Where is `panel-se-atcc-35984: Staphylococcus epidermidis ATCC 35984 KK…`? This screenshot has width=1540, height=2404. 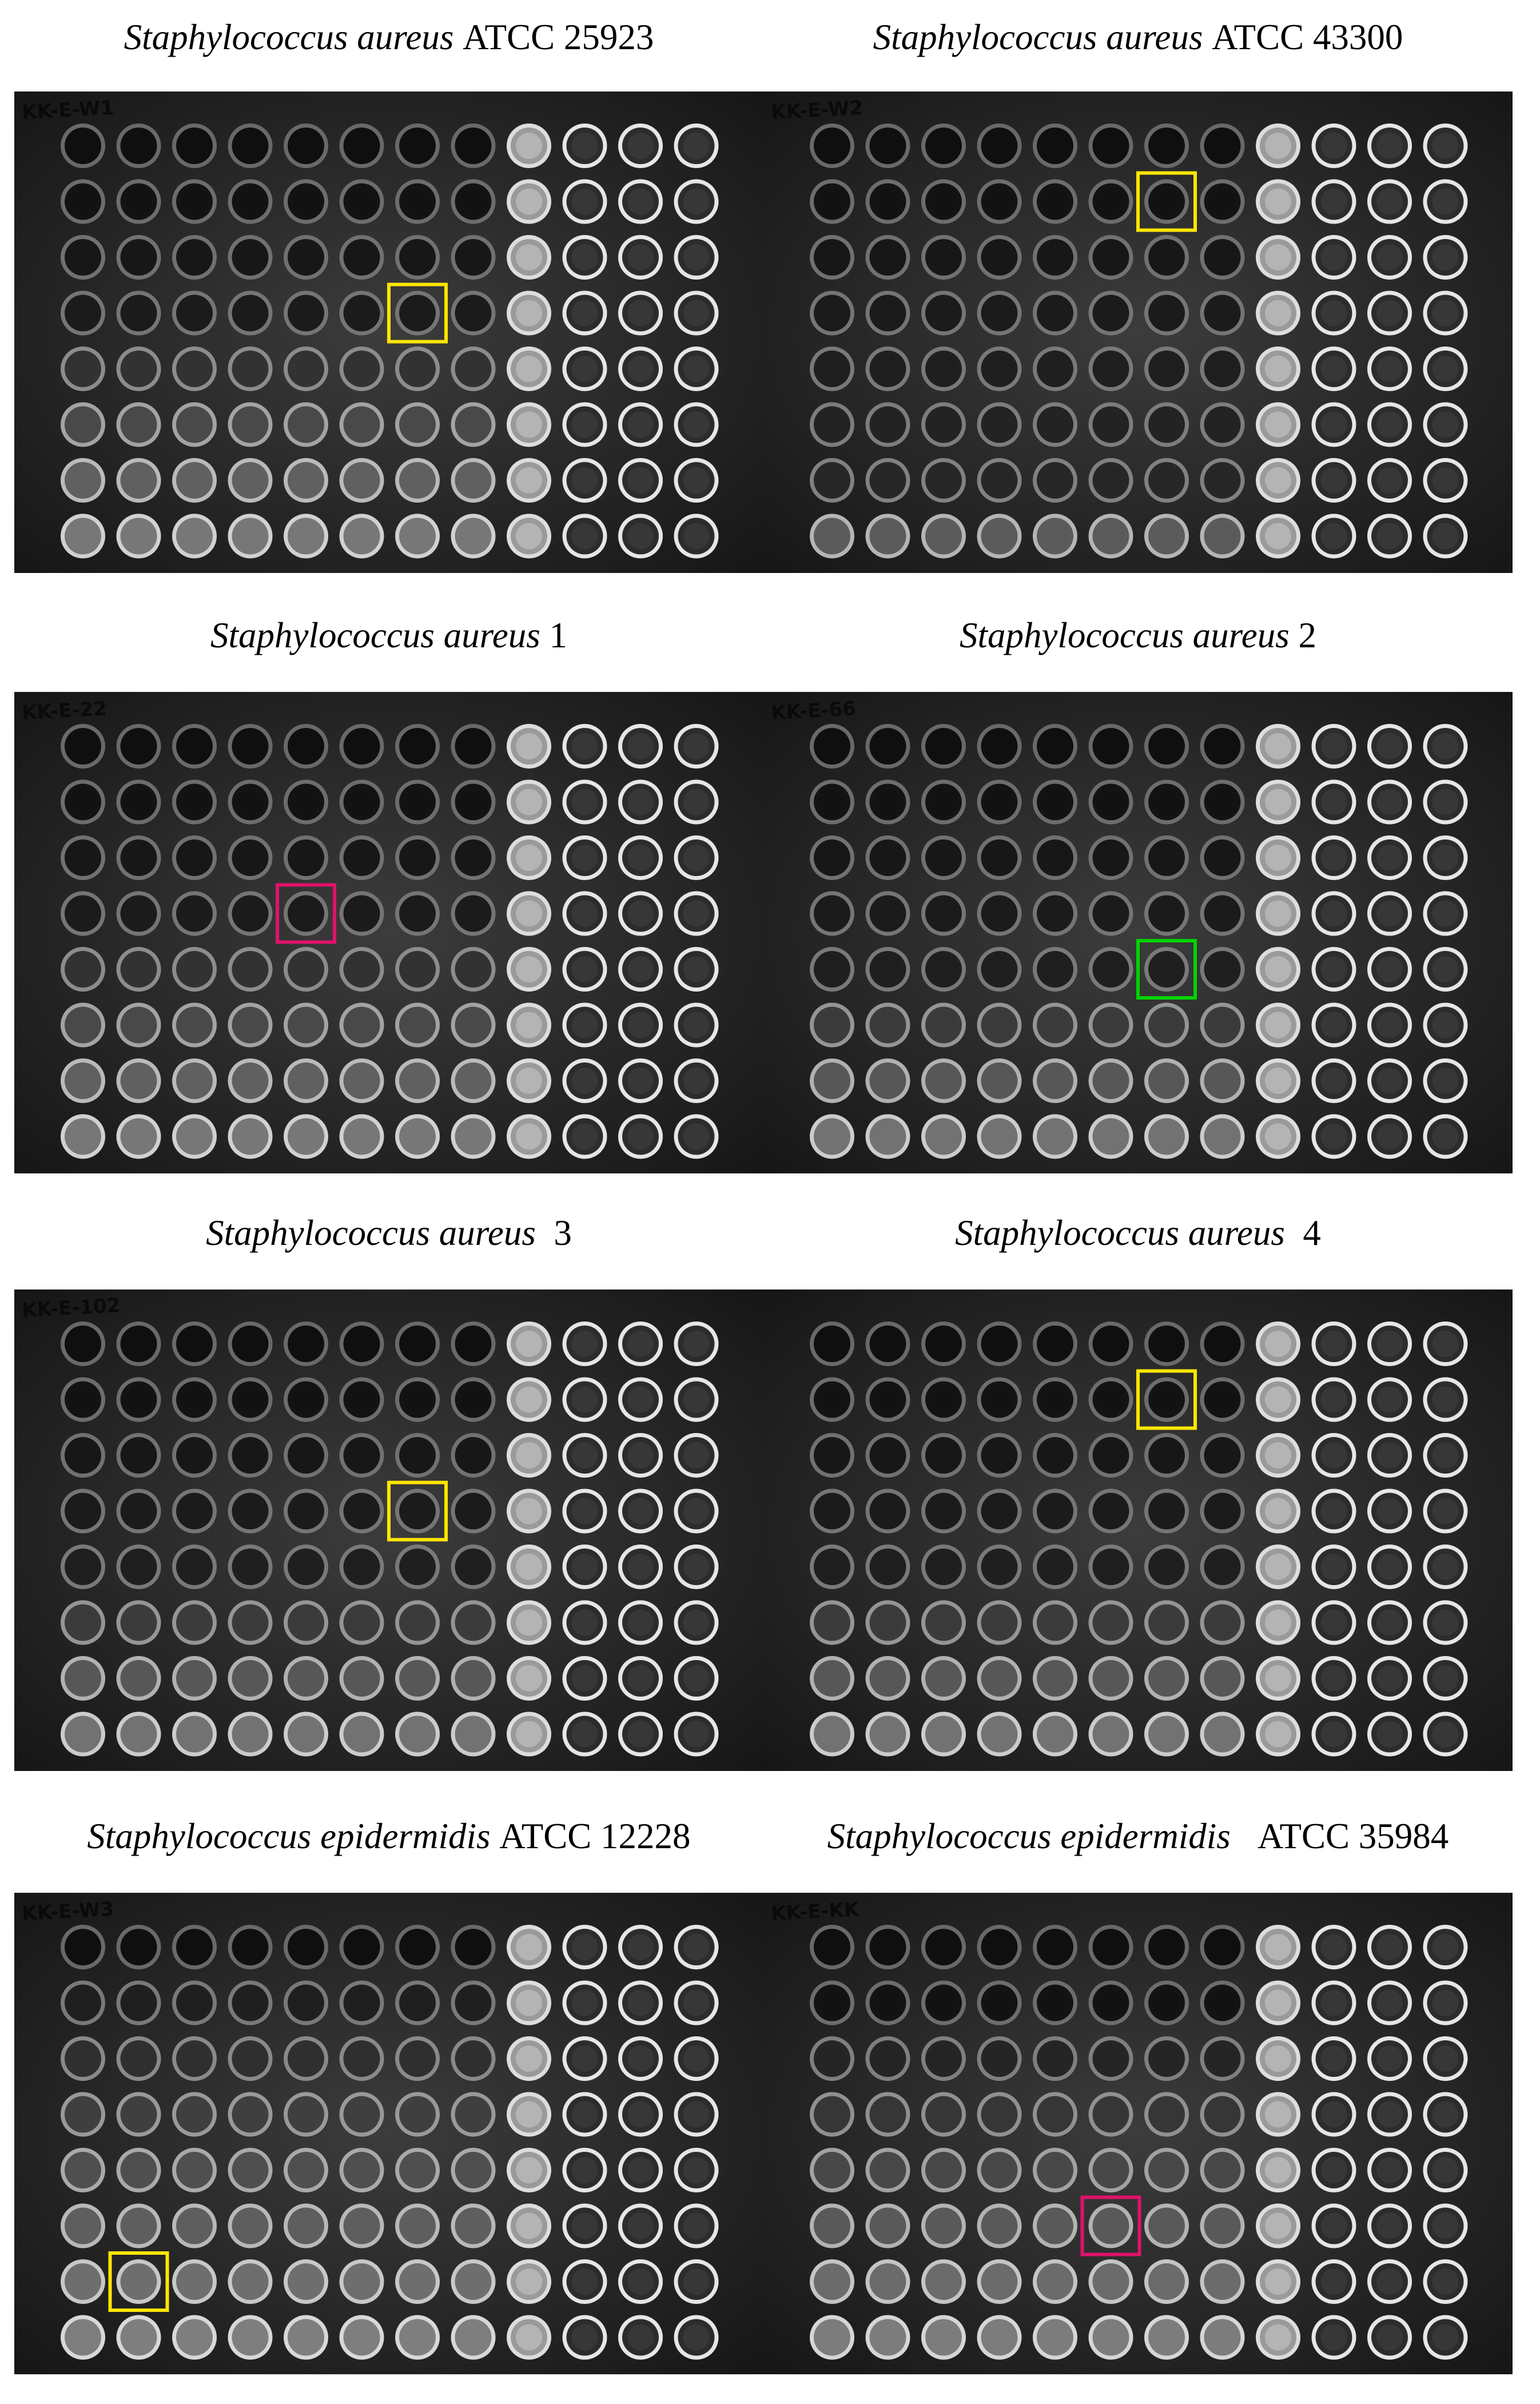
panel-se-atcc-35984: Staphylococcus epidermidis ATCC 35984 KK… is located at coordinates (1138, 2102).